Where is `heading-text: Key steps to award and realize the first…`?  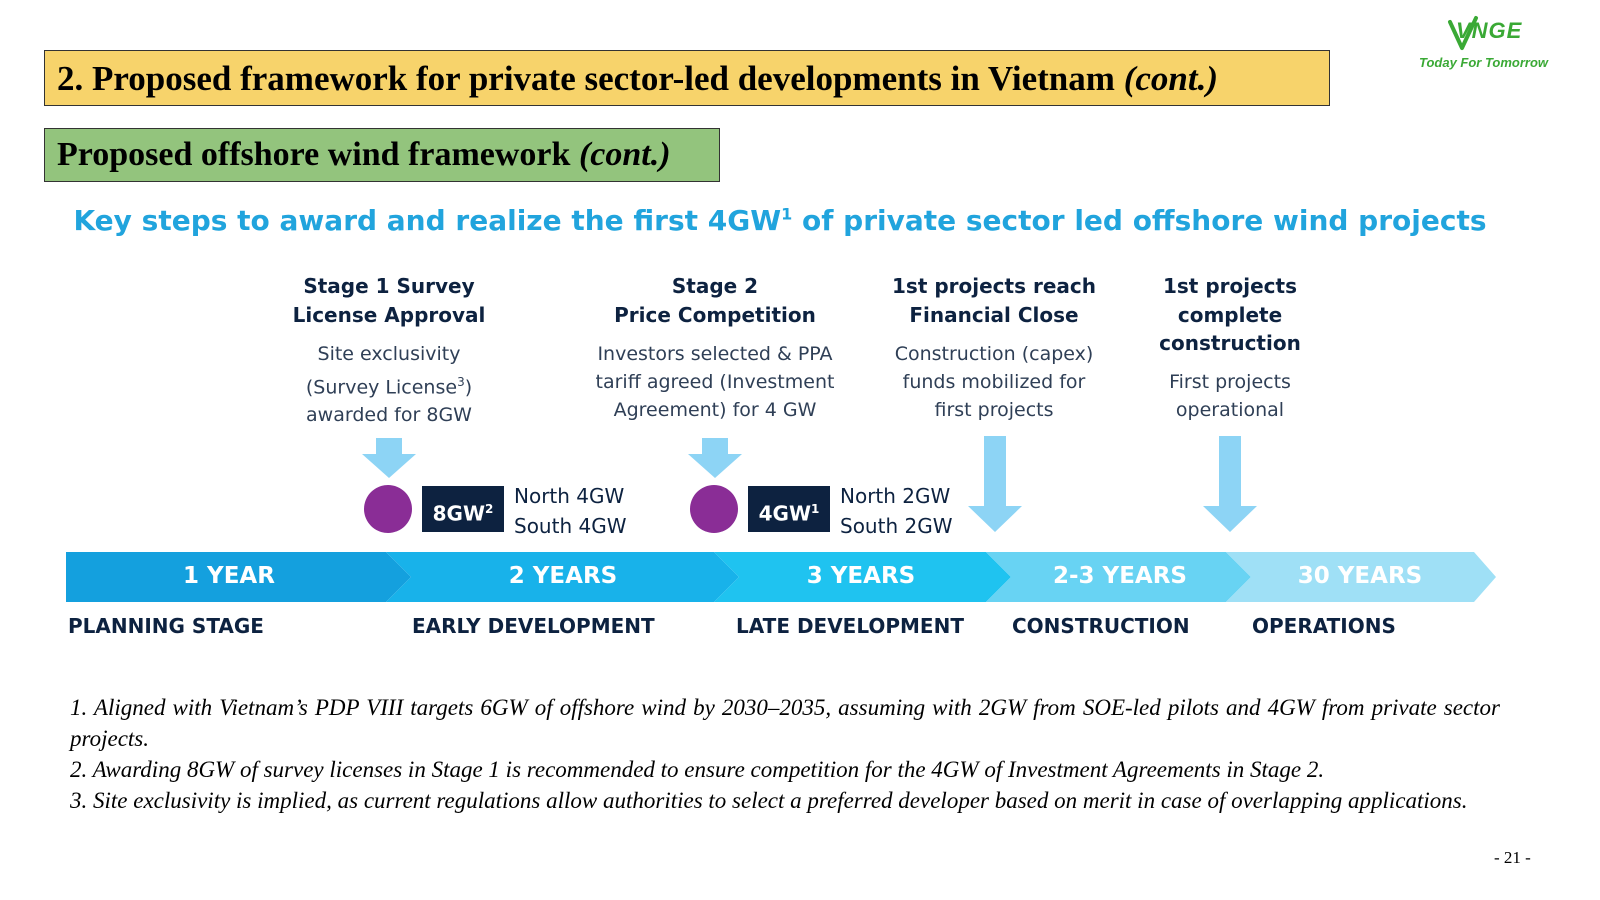 heading-text: Key steps to award and realize the first… is located at coordinates (427, 220).